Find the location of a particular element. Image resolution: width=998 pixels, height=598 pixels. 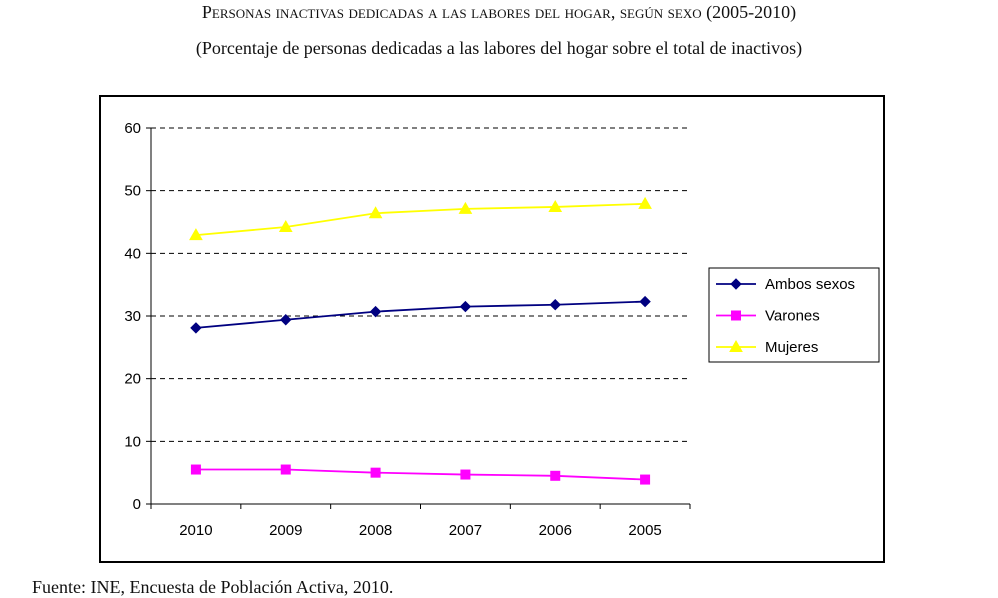

legend-label-ambos-sexos: Ambos sexos is located at coordinates (810, 284).